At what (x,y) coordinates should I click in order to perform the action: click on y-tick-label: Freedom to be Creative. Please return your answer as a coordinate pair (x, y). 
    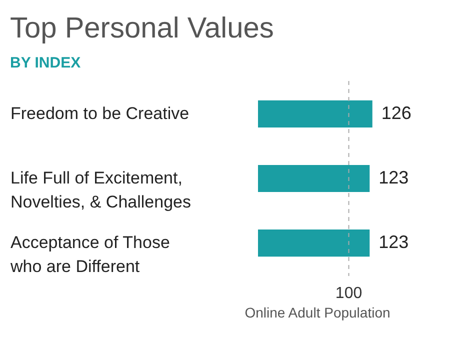
    Looking at the image, I should click on (100, 113).